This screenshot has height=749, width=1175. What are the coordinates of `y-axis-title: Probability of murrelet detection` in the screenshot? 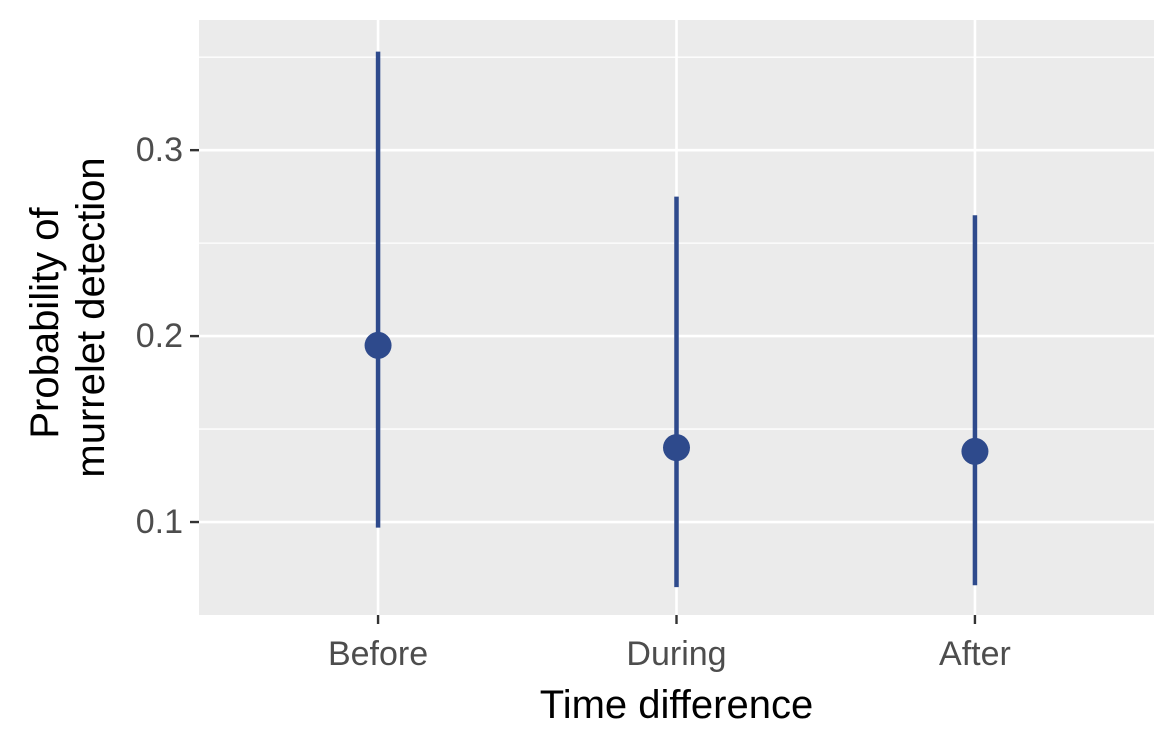 It's located at (68, 317).